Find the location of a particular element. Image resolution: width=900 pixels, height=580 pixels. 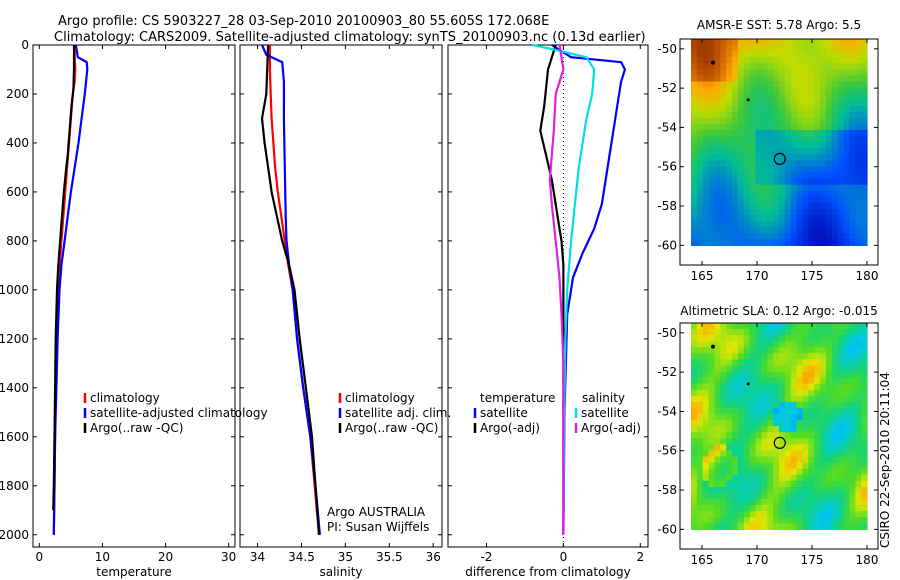

y-tick-label: 1600 is located at coordinates (14, 437).